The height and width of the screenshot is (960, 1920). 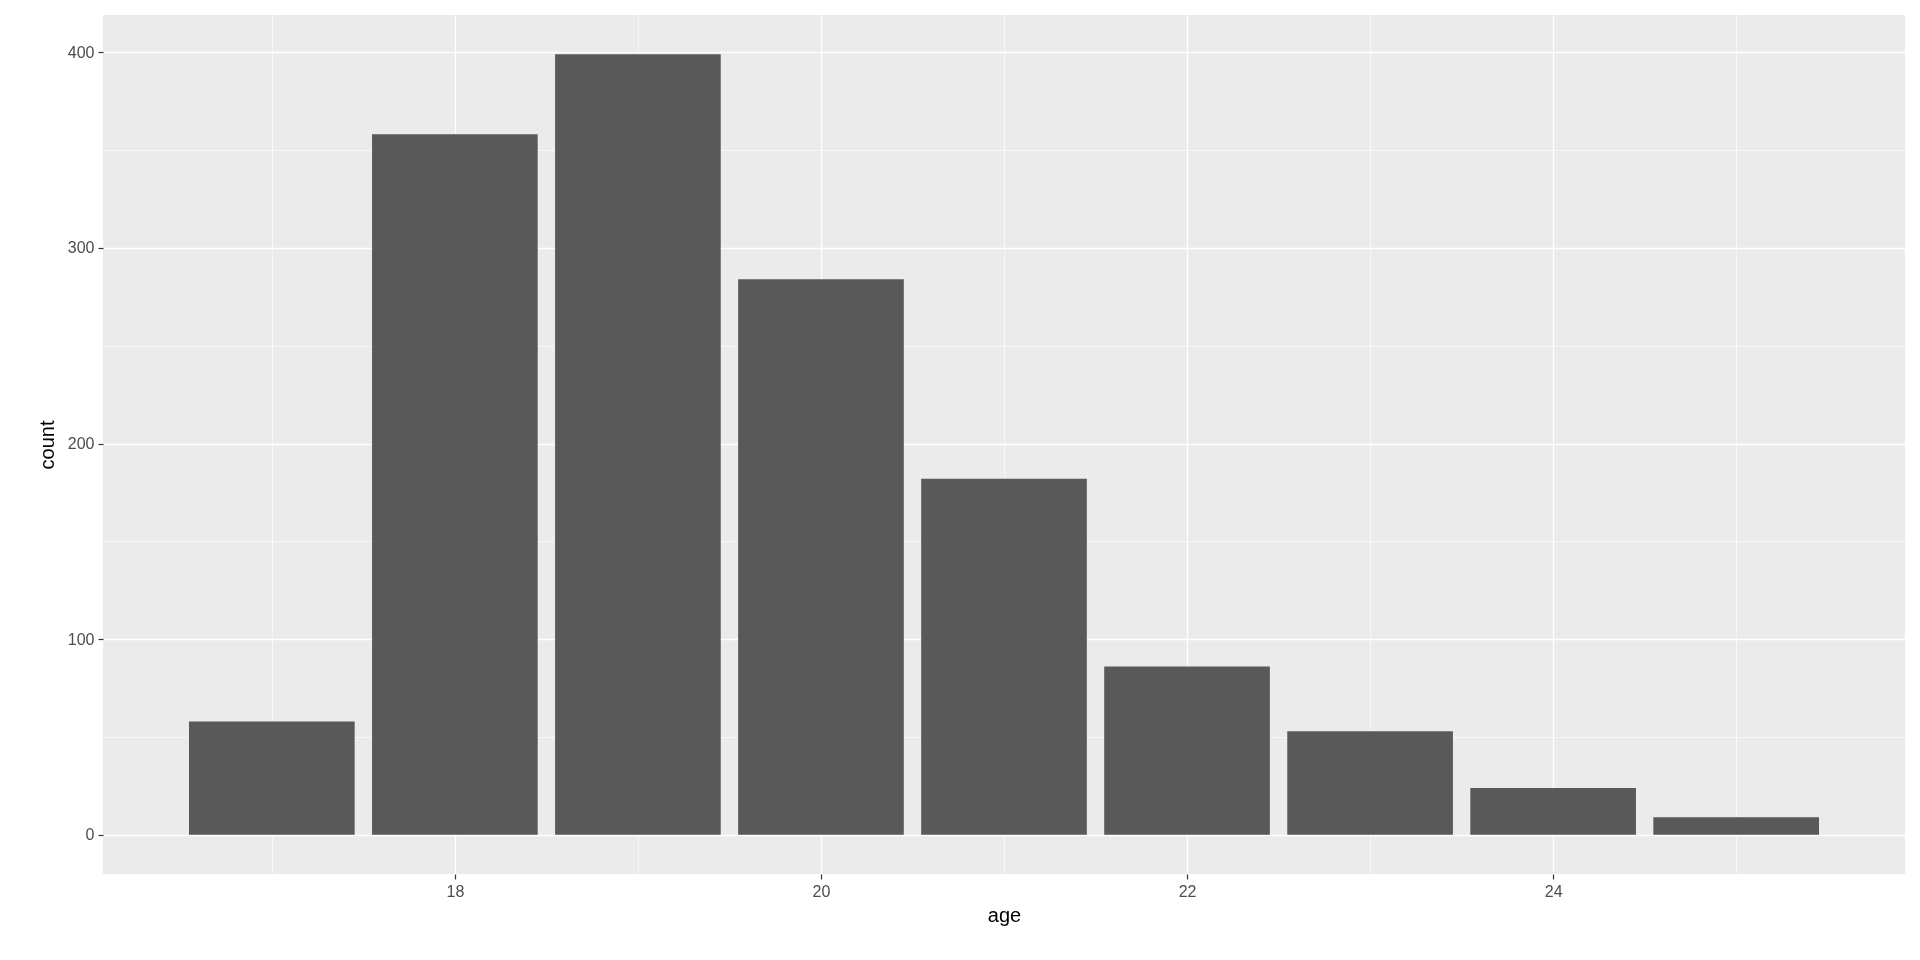 I want to click on y-tick-label: 200, so click(x=81, y=444).